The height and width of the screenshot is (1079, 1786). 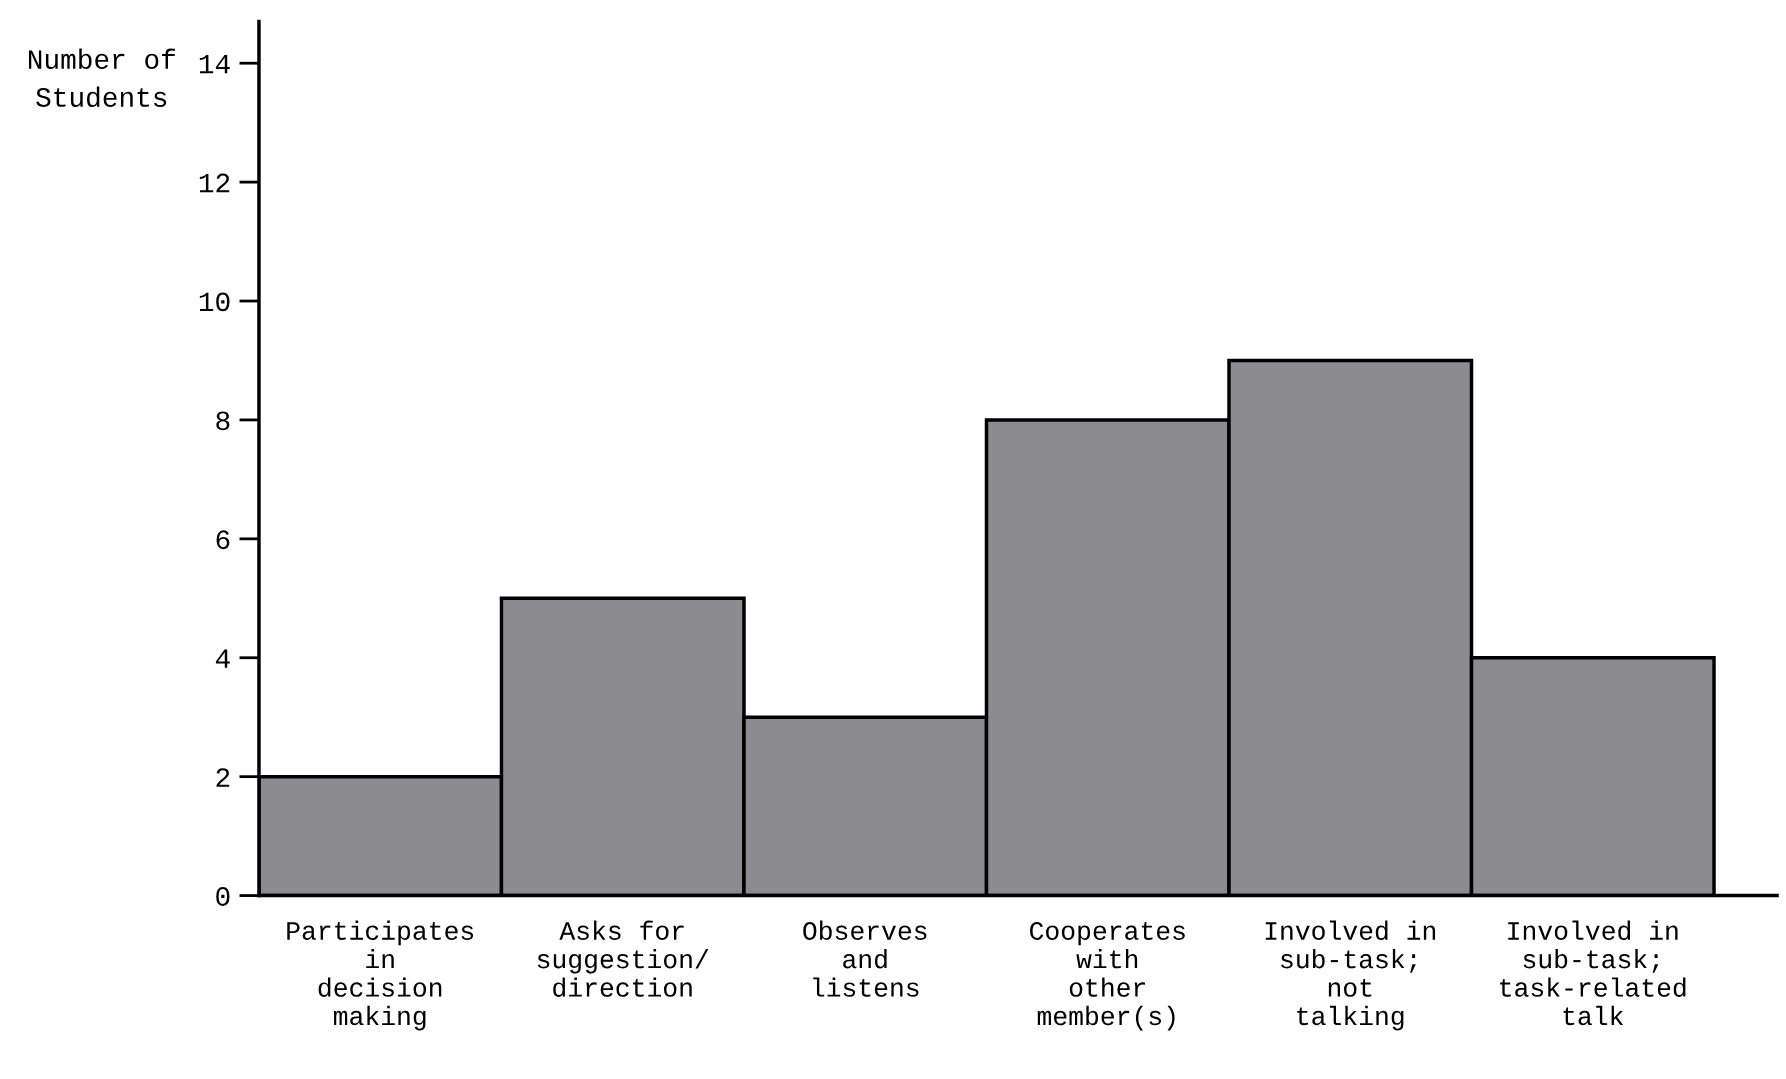 What do you see at coordinates (1350, 975) in the screenshot?
I see `x-tick-label: Involved in sub-task; not talking` at bounding box center [1350, 975].